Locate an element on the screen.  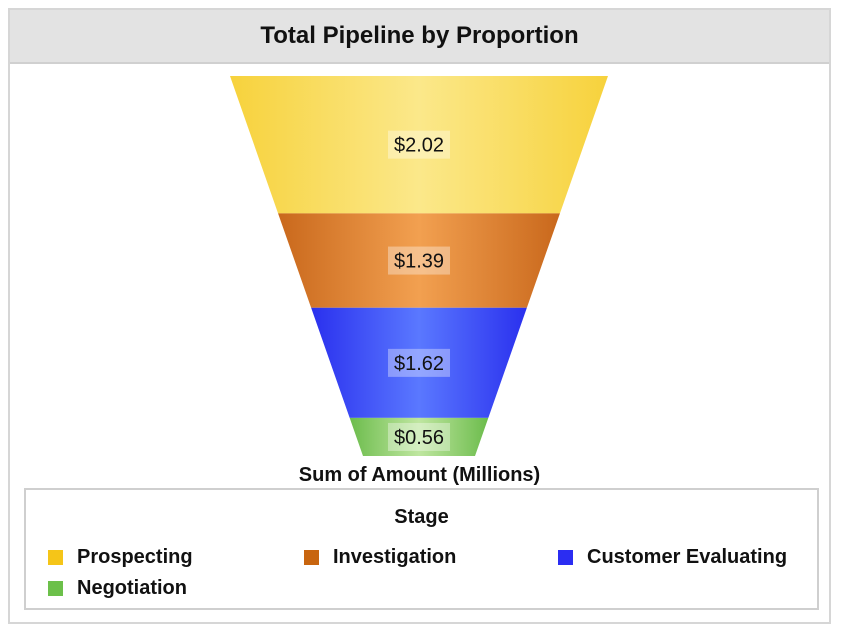
data-label-box-customer-evaluating is located at coordinates (419, 362).